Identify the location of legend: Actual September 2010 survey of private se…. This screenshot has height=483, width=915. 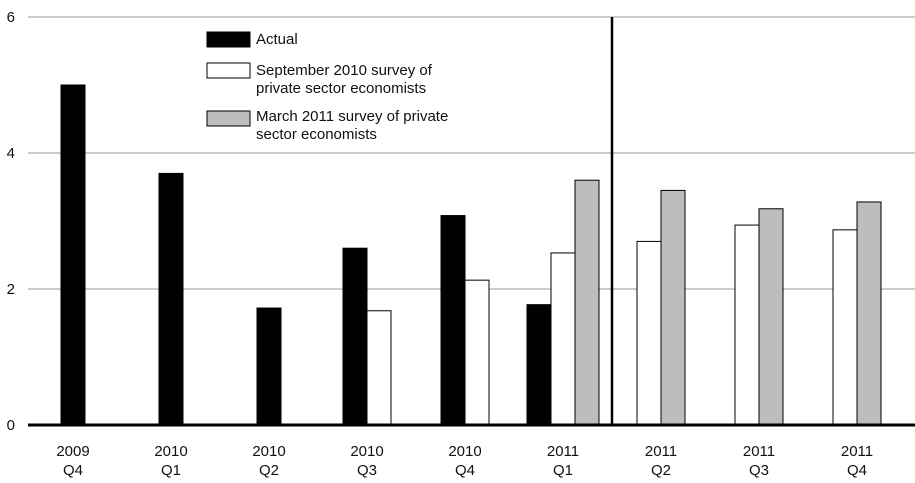
(327, 87).